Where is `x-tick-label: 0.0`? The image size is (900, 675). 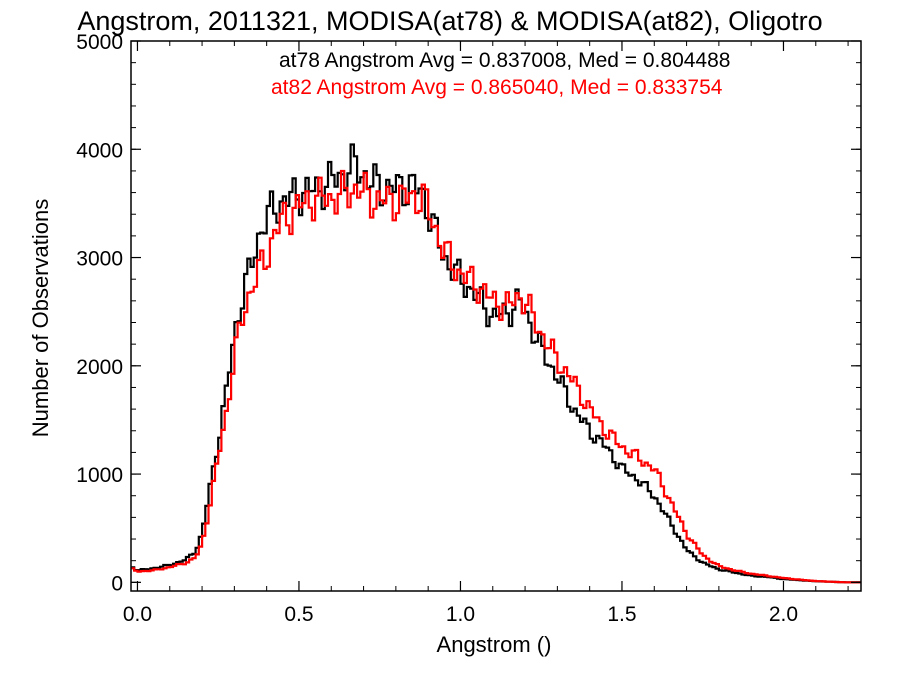
x-tick-label: 0.0 is located at coordinates (137, 614).